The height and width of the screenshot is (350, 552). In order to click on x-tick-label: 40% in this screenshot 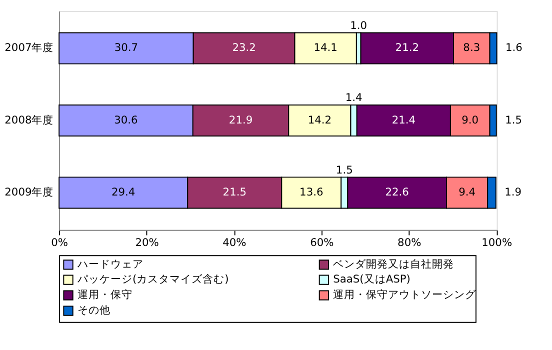, I will do `click(234, 242)`.